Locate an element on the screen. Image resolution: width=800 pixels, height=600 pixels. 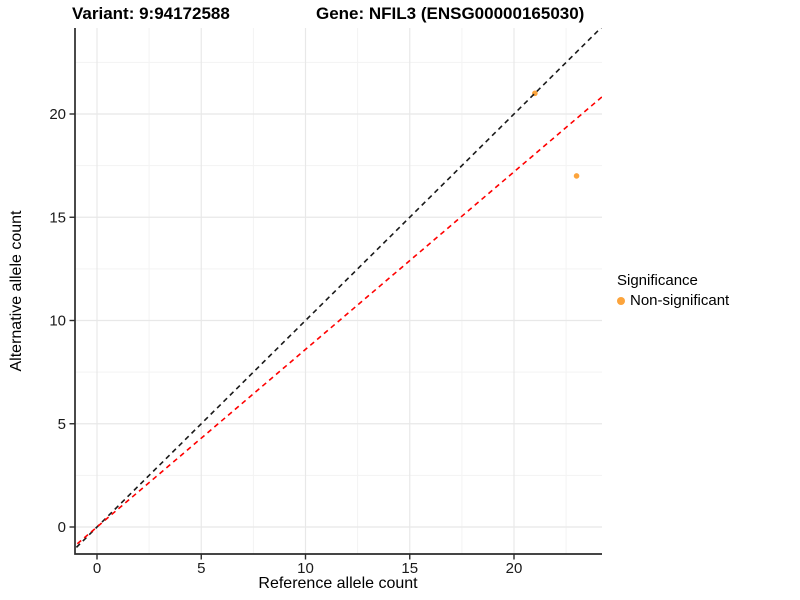
legend: Significance Non-significant is located at coordinates (673, 290).